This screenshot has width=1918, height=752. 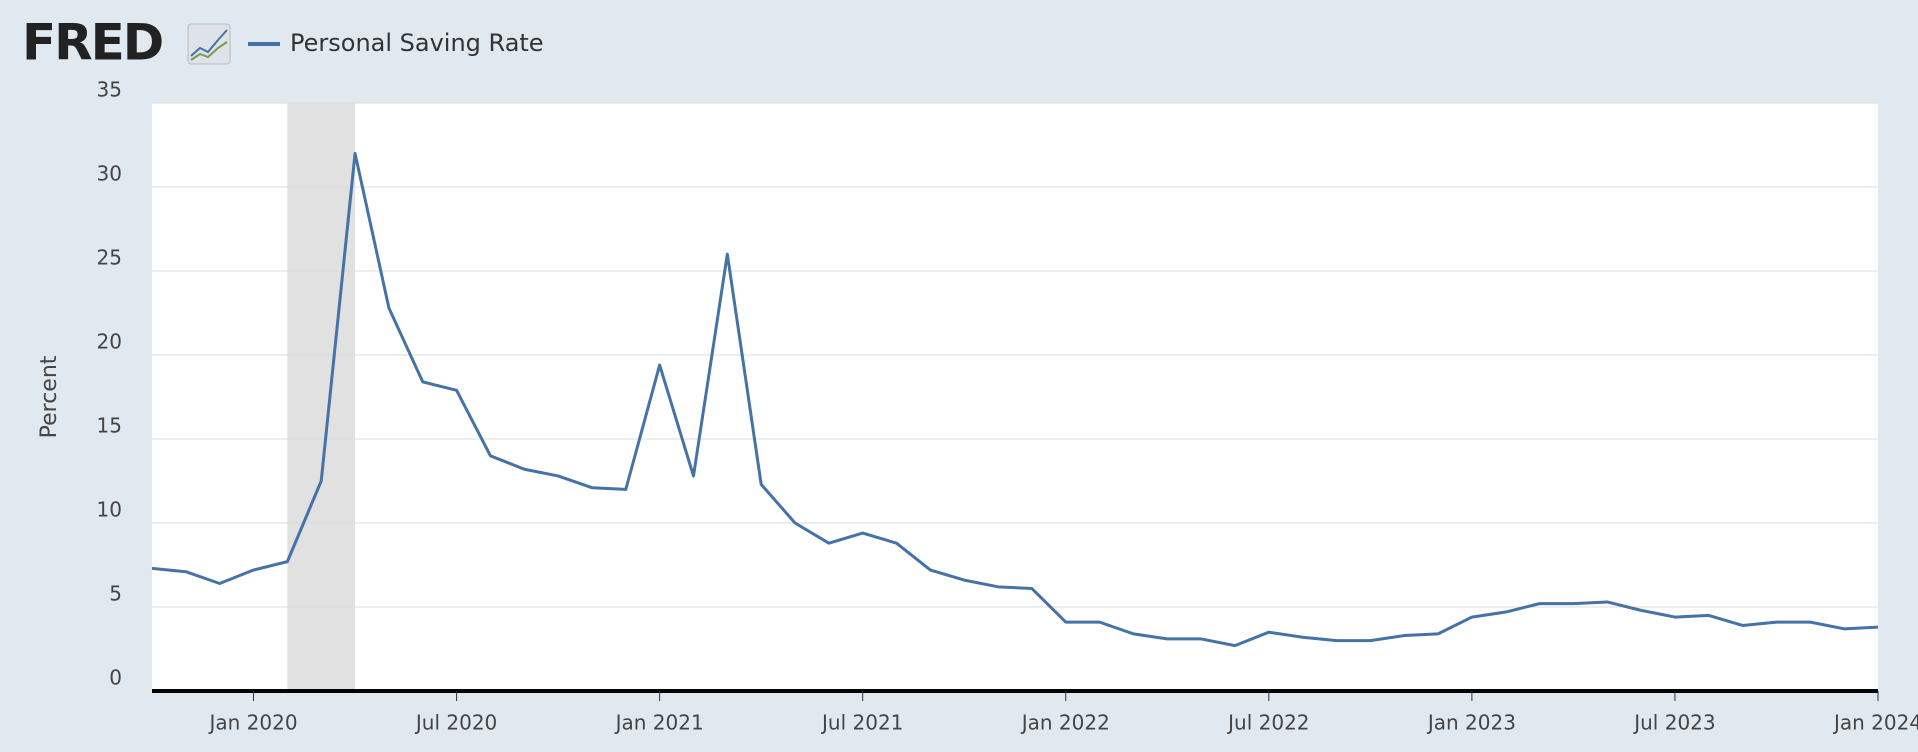 What do you see at coordinates (1065, 723) in the screenshot?
I see `x-tick-label: Jan 2022` at bounding box center [1065, 723].